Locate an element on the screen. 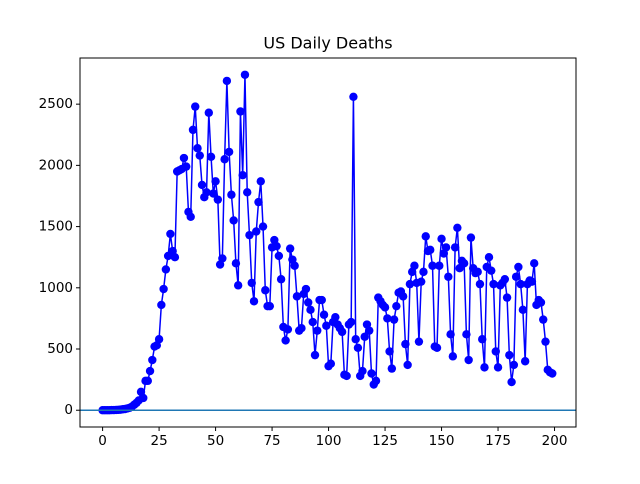 The height and width of the screenshot is (484, 640). x-tick-label: 0 is located at coordinates (102, 441).